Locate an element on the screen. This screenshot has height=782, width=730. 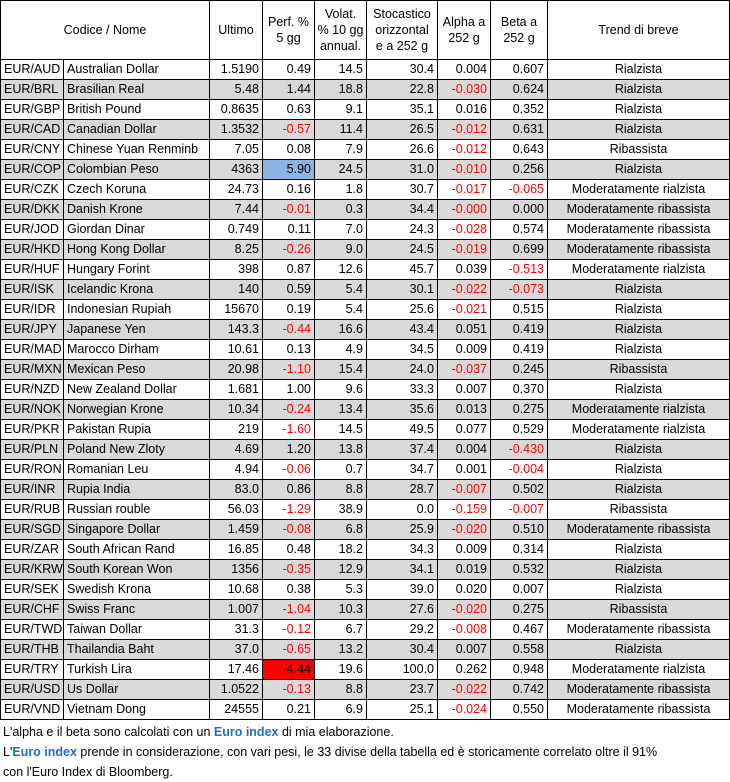
cell-perf: -0.35 is located at coordinates (288, 569).